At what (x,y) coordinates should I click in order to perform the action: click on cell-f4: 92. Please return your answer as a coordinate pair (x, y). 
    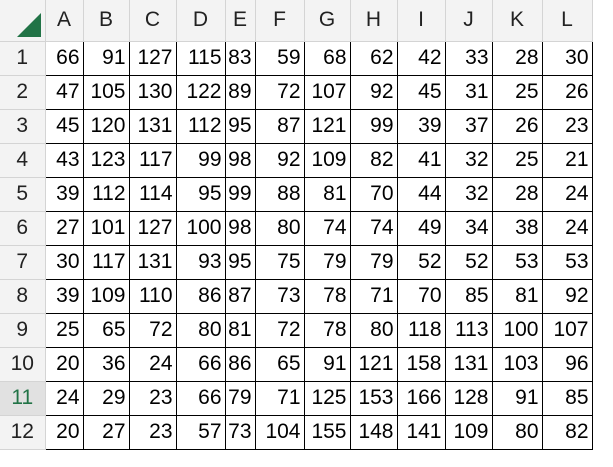
    Looking at the image, I should click on (279, 160).